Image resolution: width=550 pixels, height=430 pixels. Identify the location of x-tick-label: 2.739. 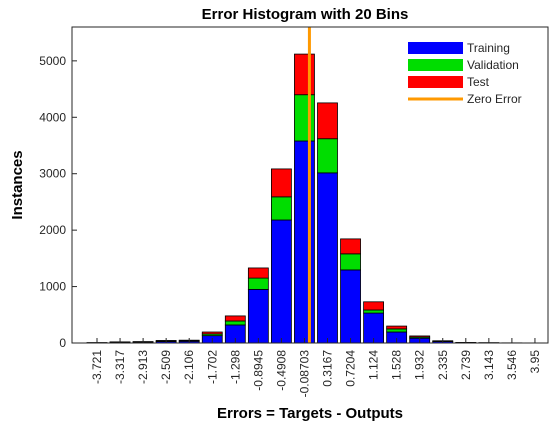
(466, 365).